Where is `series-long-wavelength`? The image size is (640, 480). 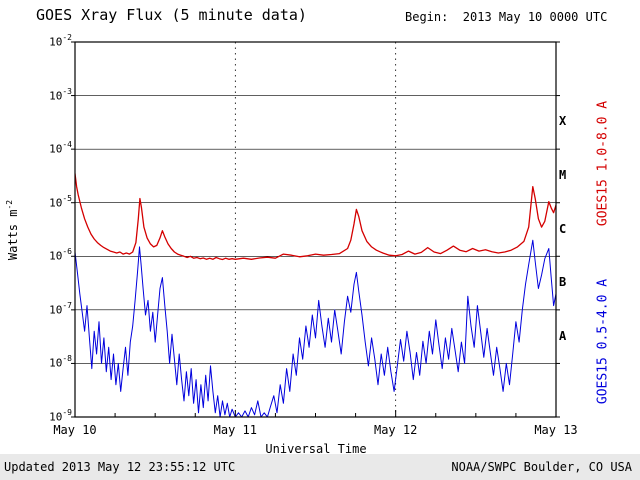 series-long-wavelength is located at coordinates (315, 216).